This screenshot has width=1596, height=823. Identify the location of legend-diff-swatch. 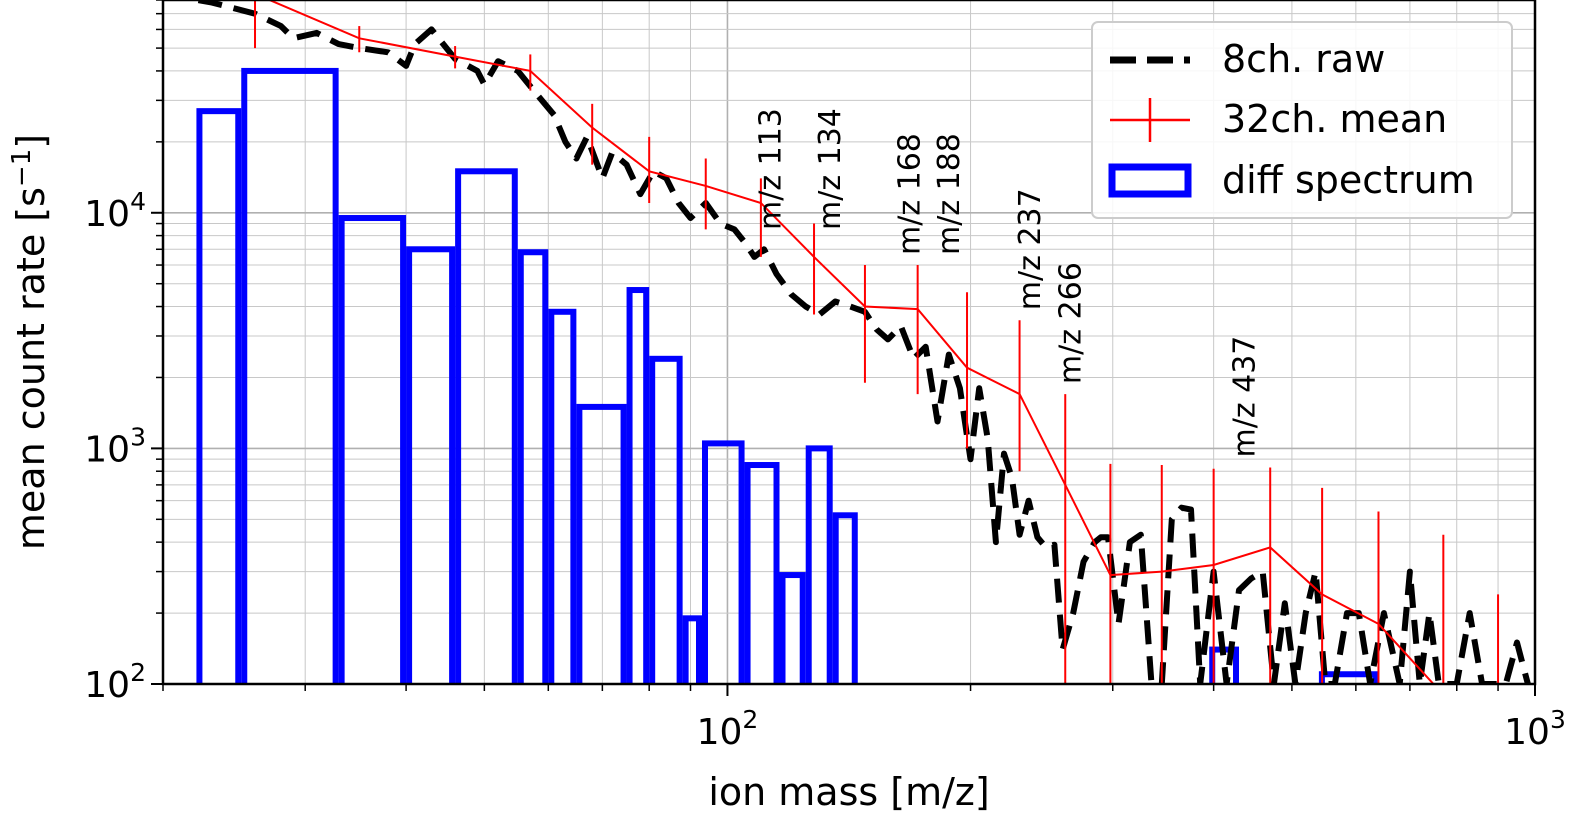
(1150, 180).